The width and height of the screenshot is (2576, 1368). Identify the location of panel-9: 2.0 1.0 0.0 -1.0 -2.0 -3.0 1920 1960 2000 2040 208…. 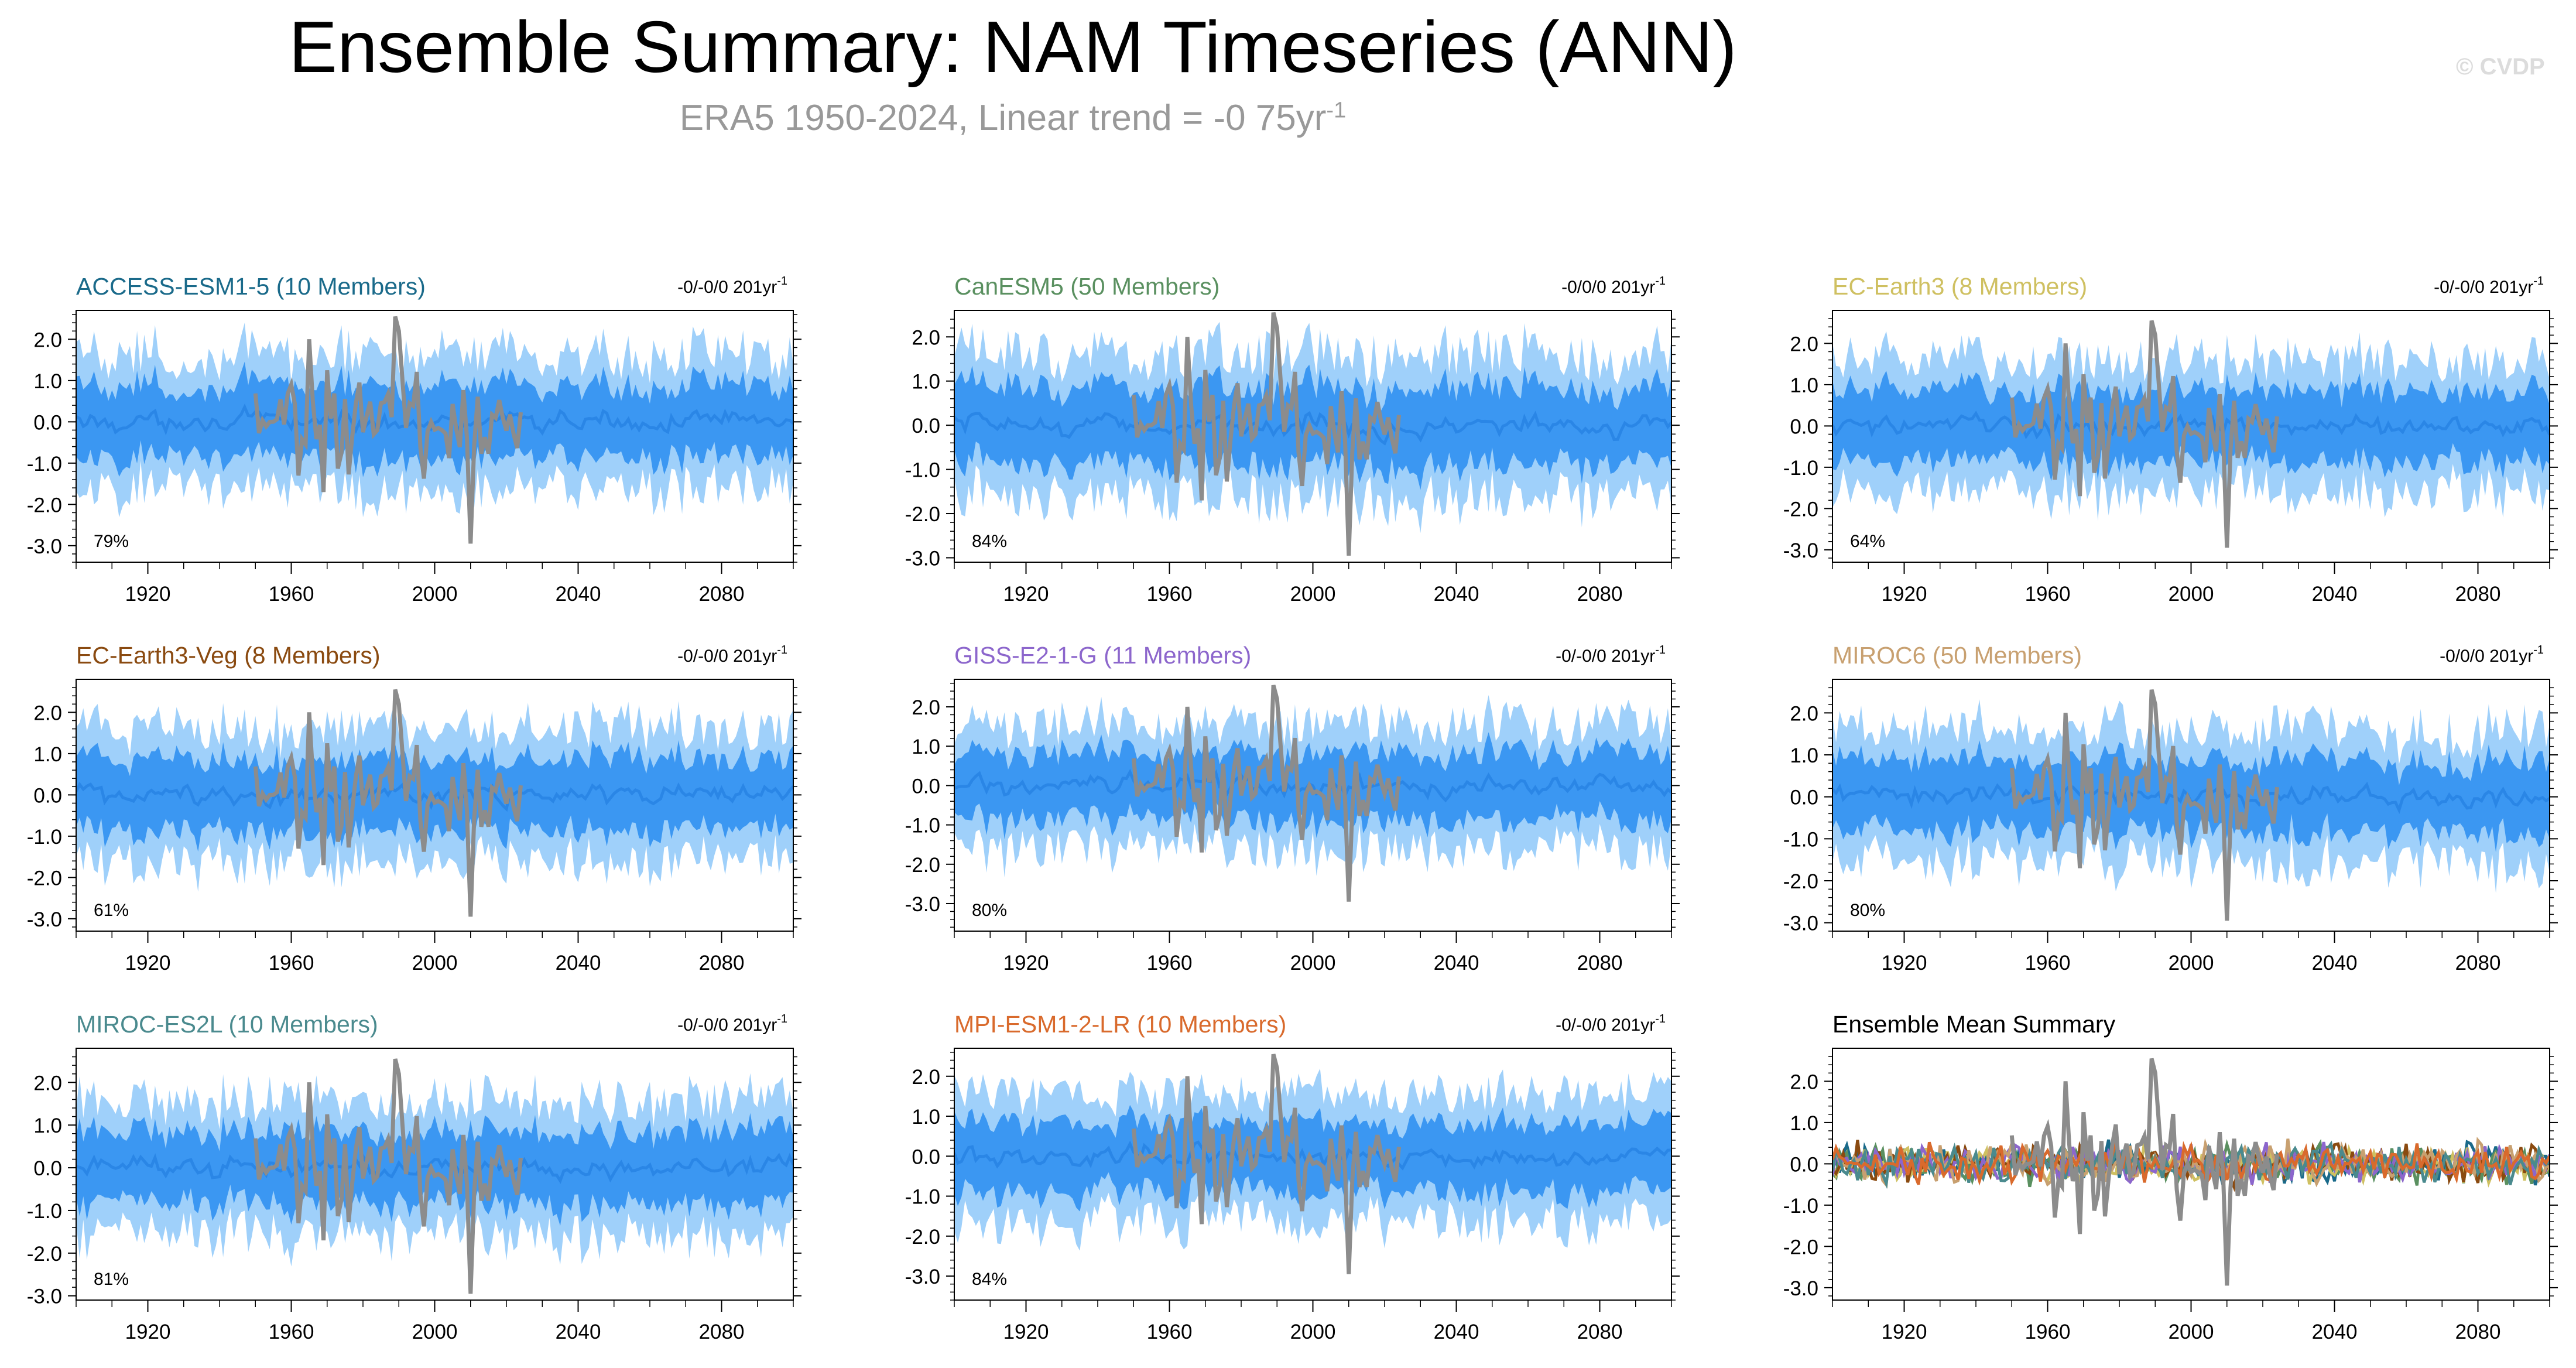
(2170, 1177).